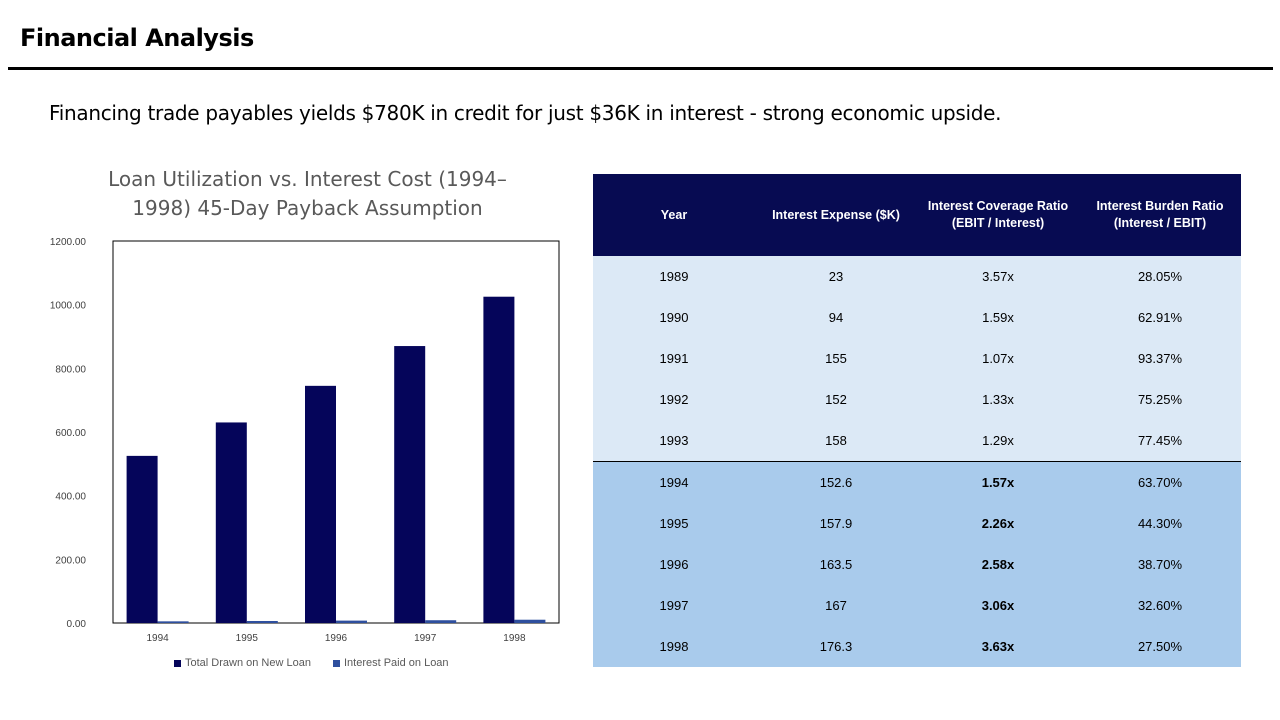 This screenshot has width=1280, height=720. Describe the element at coordinates (674, 276) in the screenshot. I see `cell-year: 1989` at that location.